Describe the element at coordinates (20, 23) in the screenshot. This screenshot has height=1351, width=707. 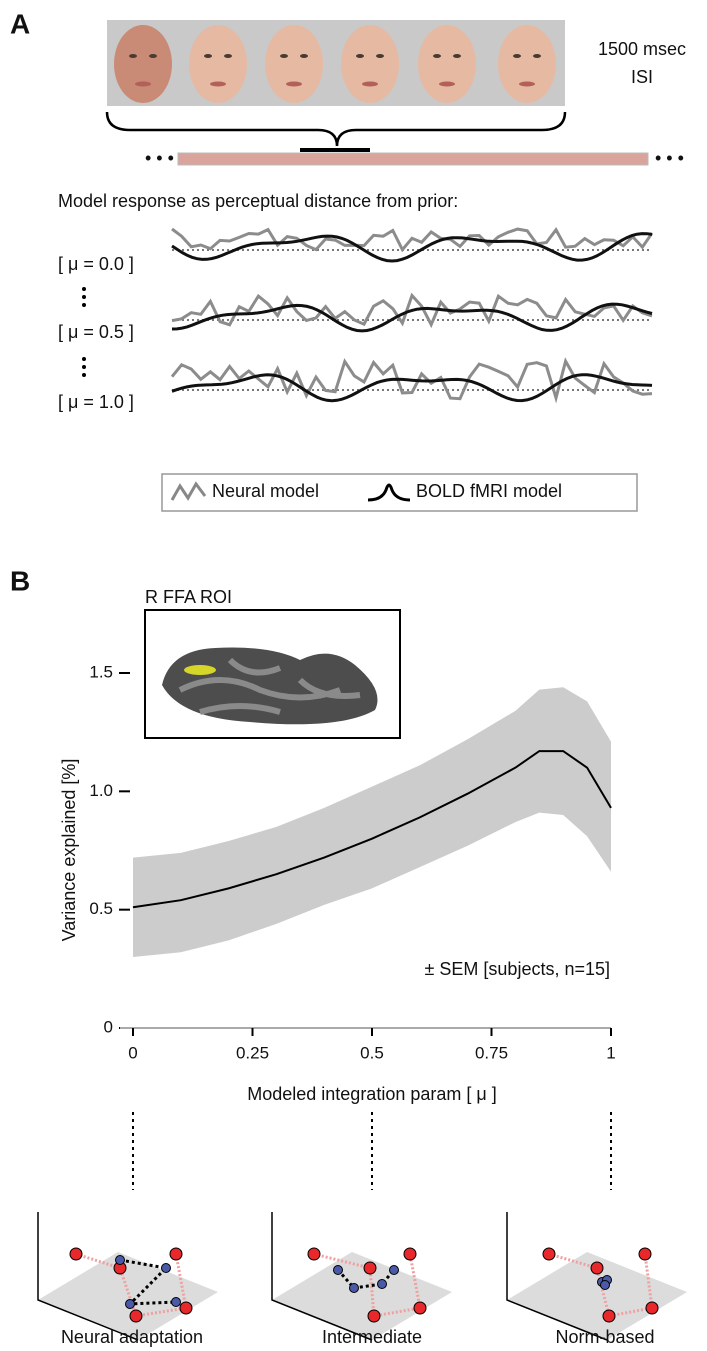
I see `panel-label: A` at that location.